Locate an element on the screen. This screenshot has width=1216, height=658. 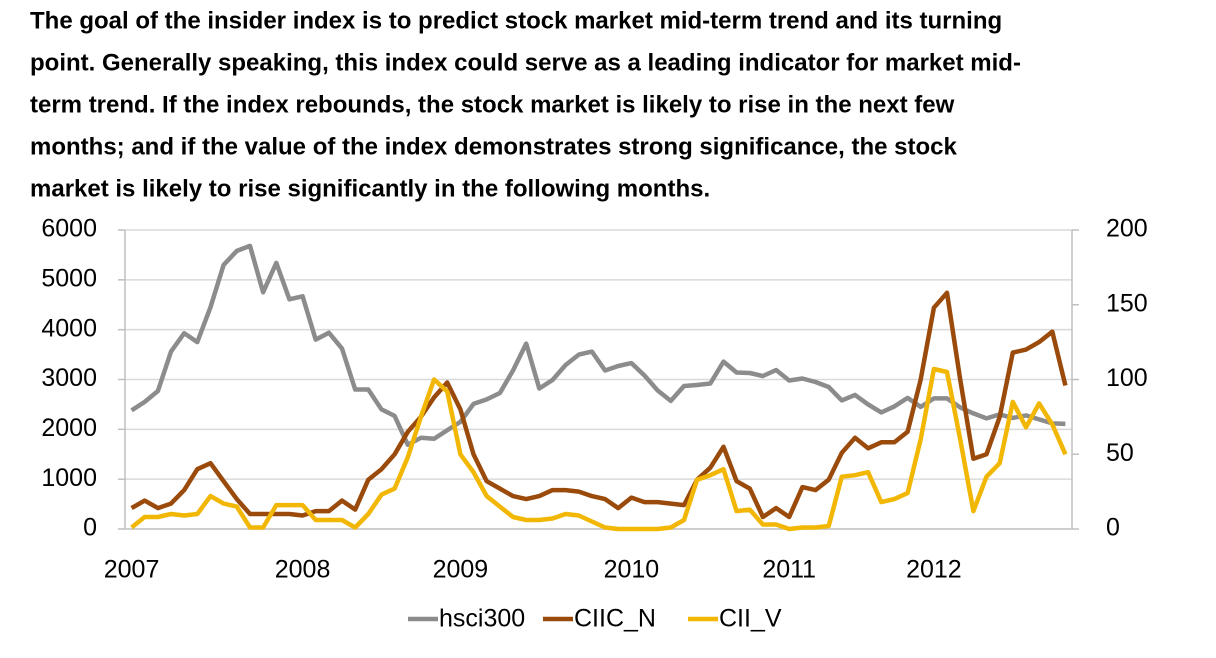
y2-tick-label: 50 is located at coordinates (1120, 453).